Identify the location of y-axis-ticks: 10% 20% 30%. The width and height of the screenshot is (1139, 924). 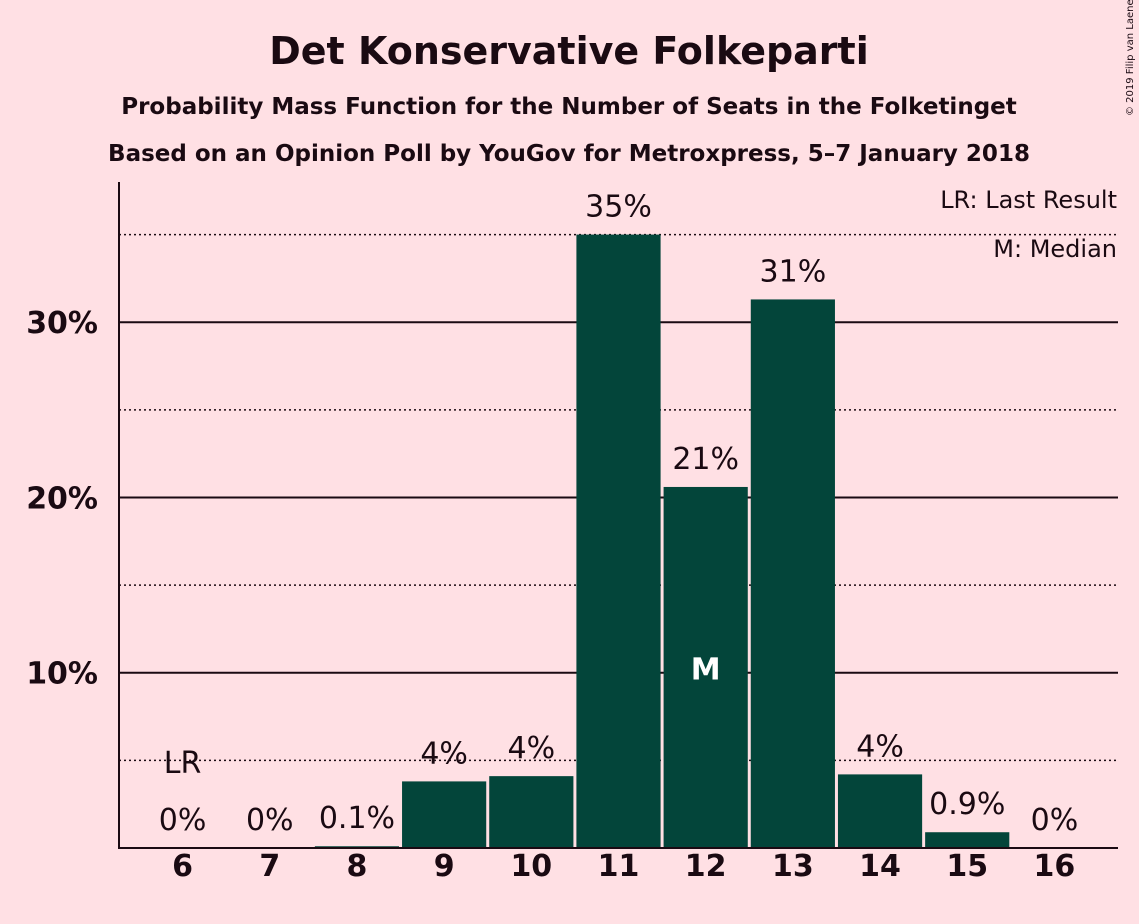
(62, 499).